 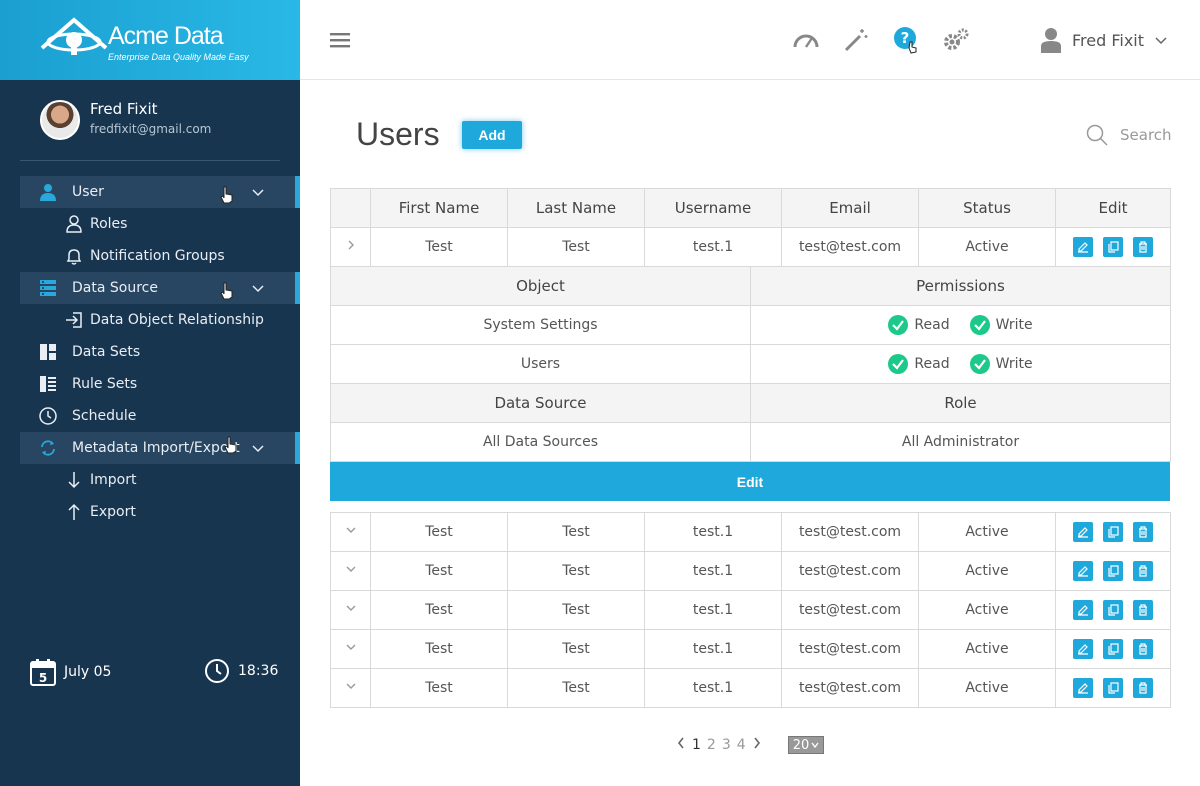 What do you see at coordinates (241, 671) in the screenshot?
I see `time-display: 18:36` at bounding box center [241, 671].